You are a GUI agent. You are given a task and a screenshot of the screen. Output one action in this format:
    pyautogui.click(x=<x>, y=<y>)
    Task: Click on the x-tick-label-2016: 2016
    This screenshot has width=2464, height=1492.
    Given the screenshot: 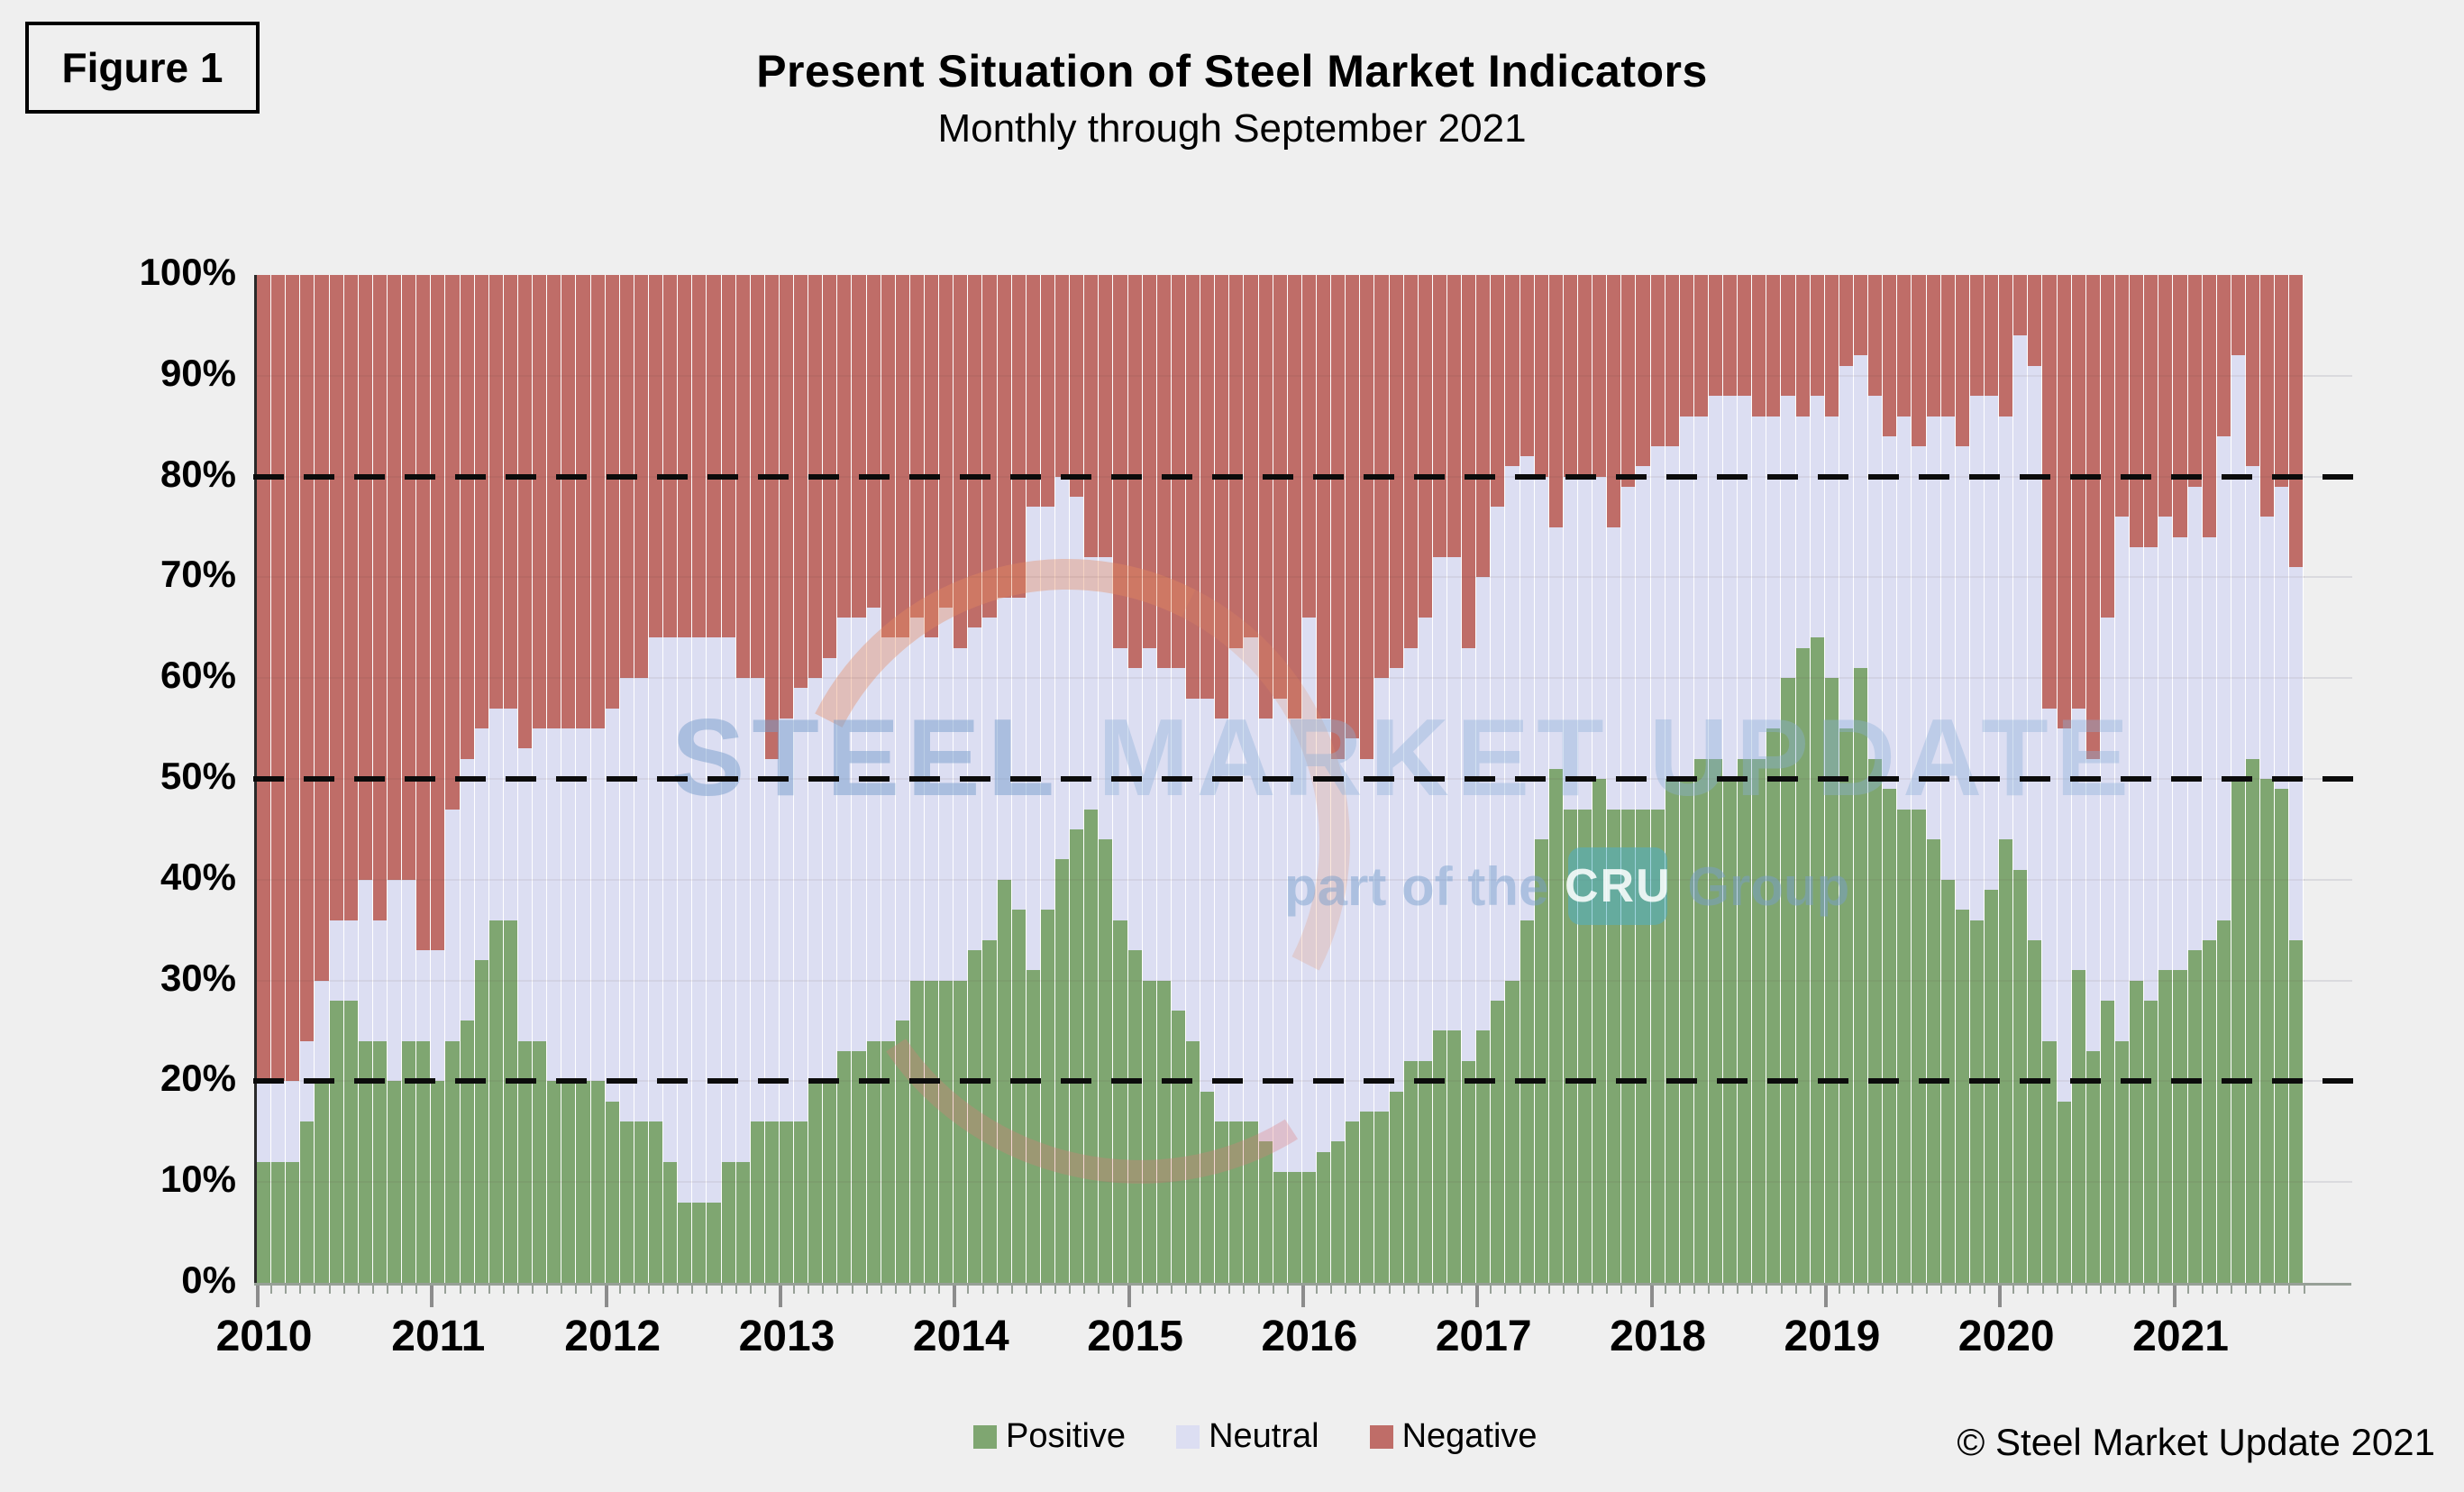 What is the action you would take?
    pyautogui.click(x=1309, y=1336)
    